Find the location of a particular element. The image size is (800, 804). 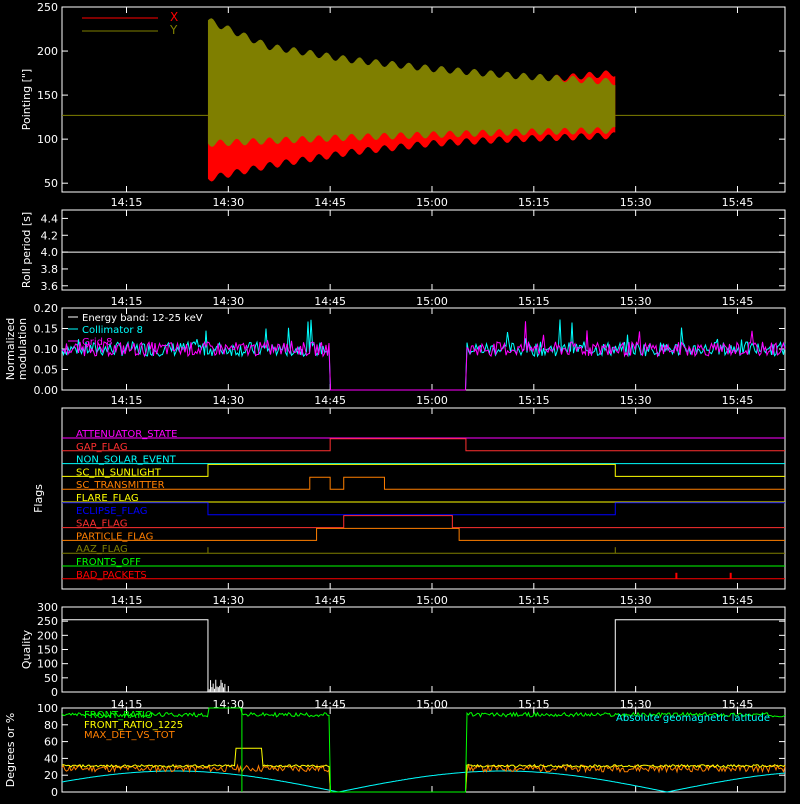

legend-label-x: X is located at coordinates (174, 17).